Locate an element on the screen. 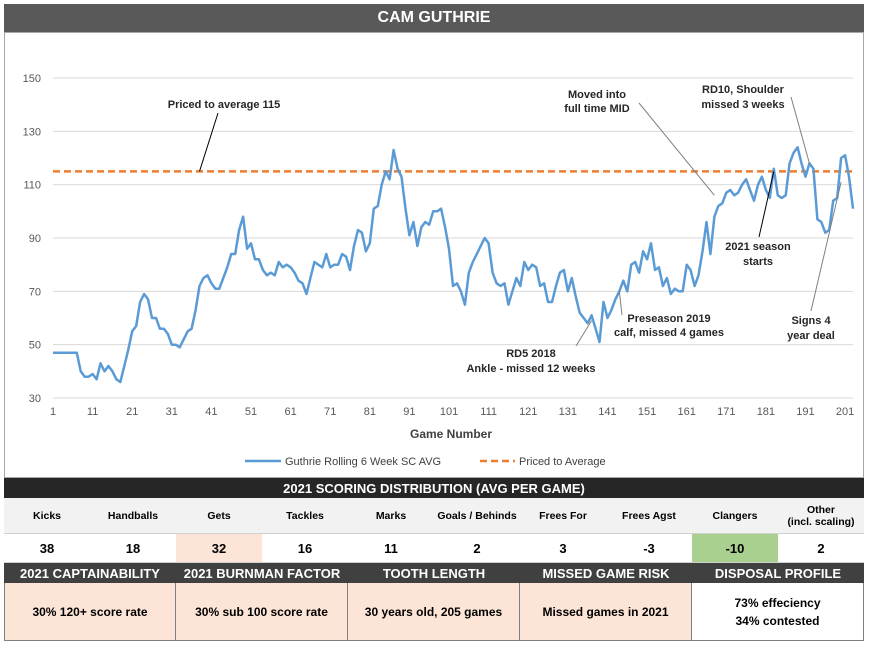 The width and height of the screenshot is (870, 647). signs-deal-annotation-leader is located at coordinates (826, 246).